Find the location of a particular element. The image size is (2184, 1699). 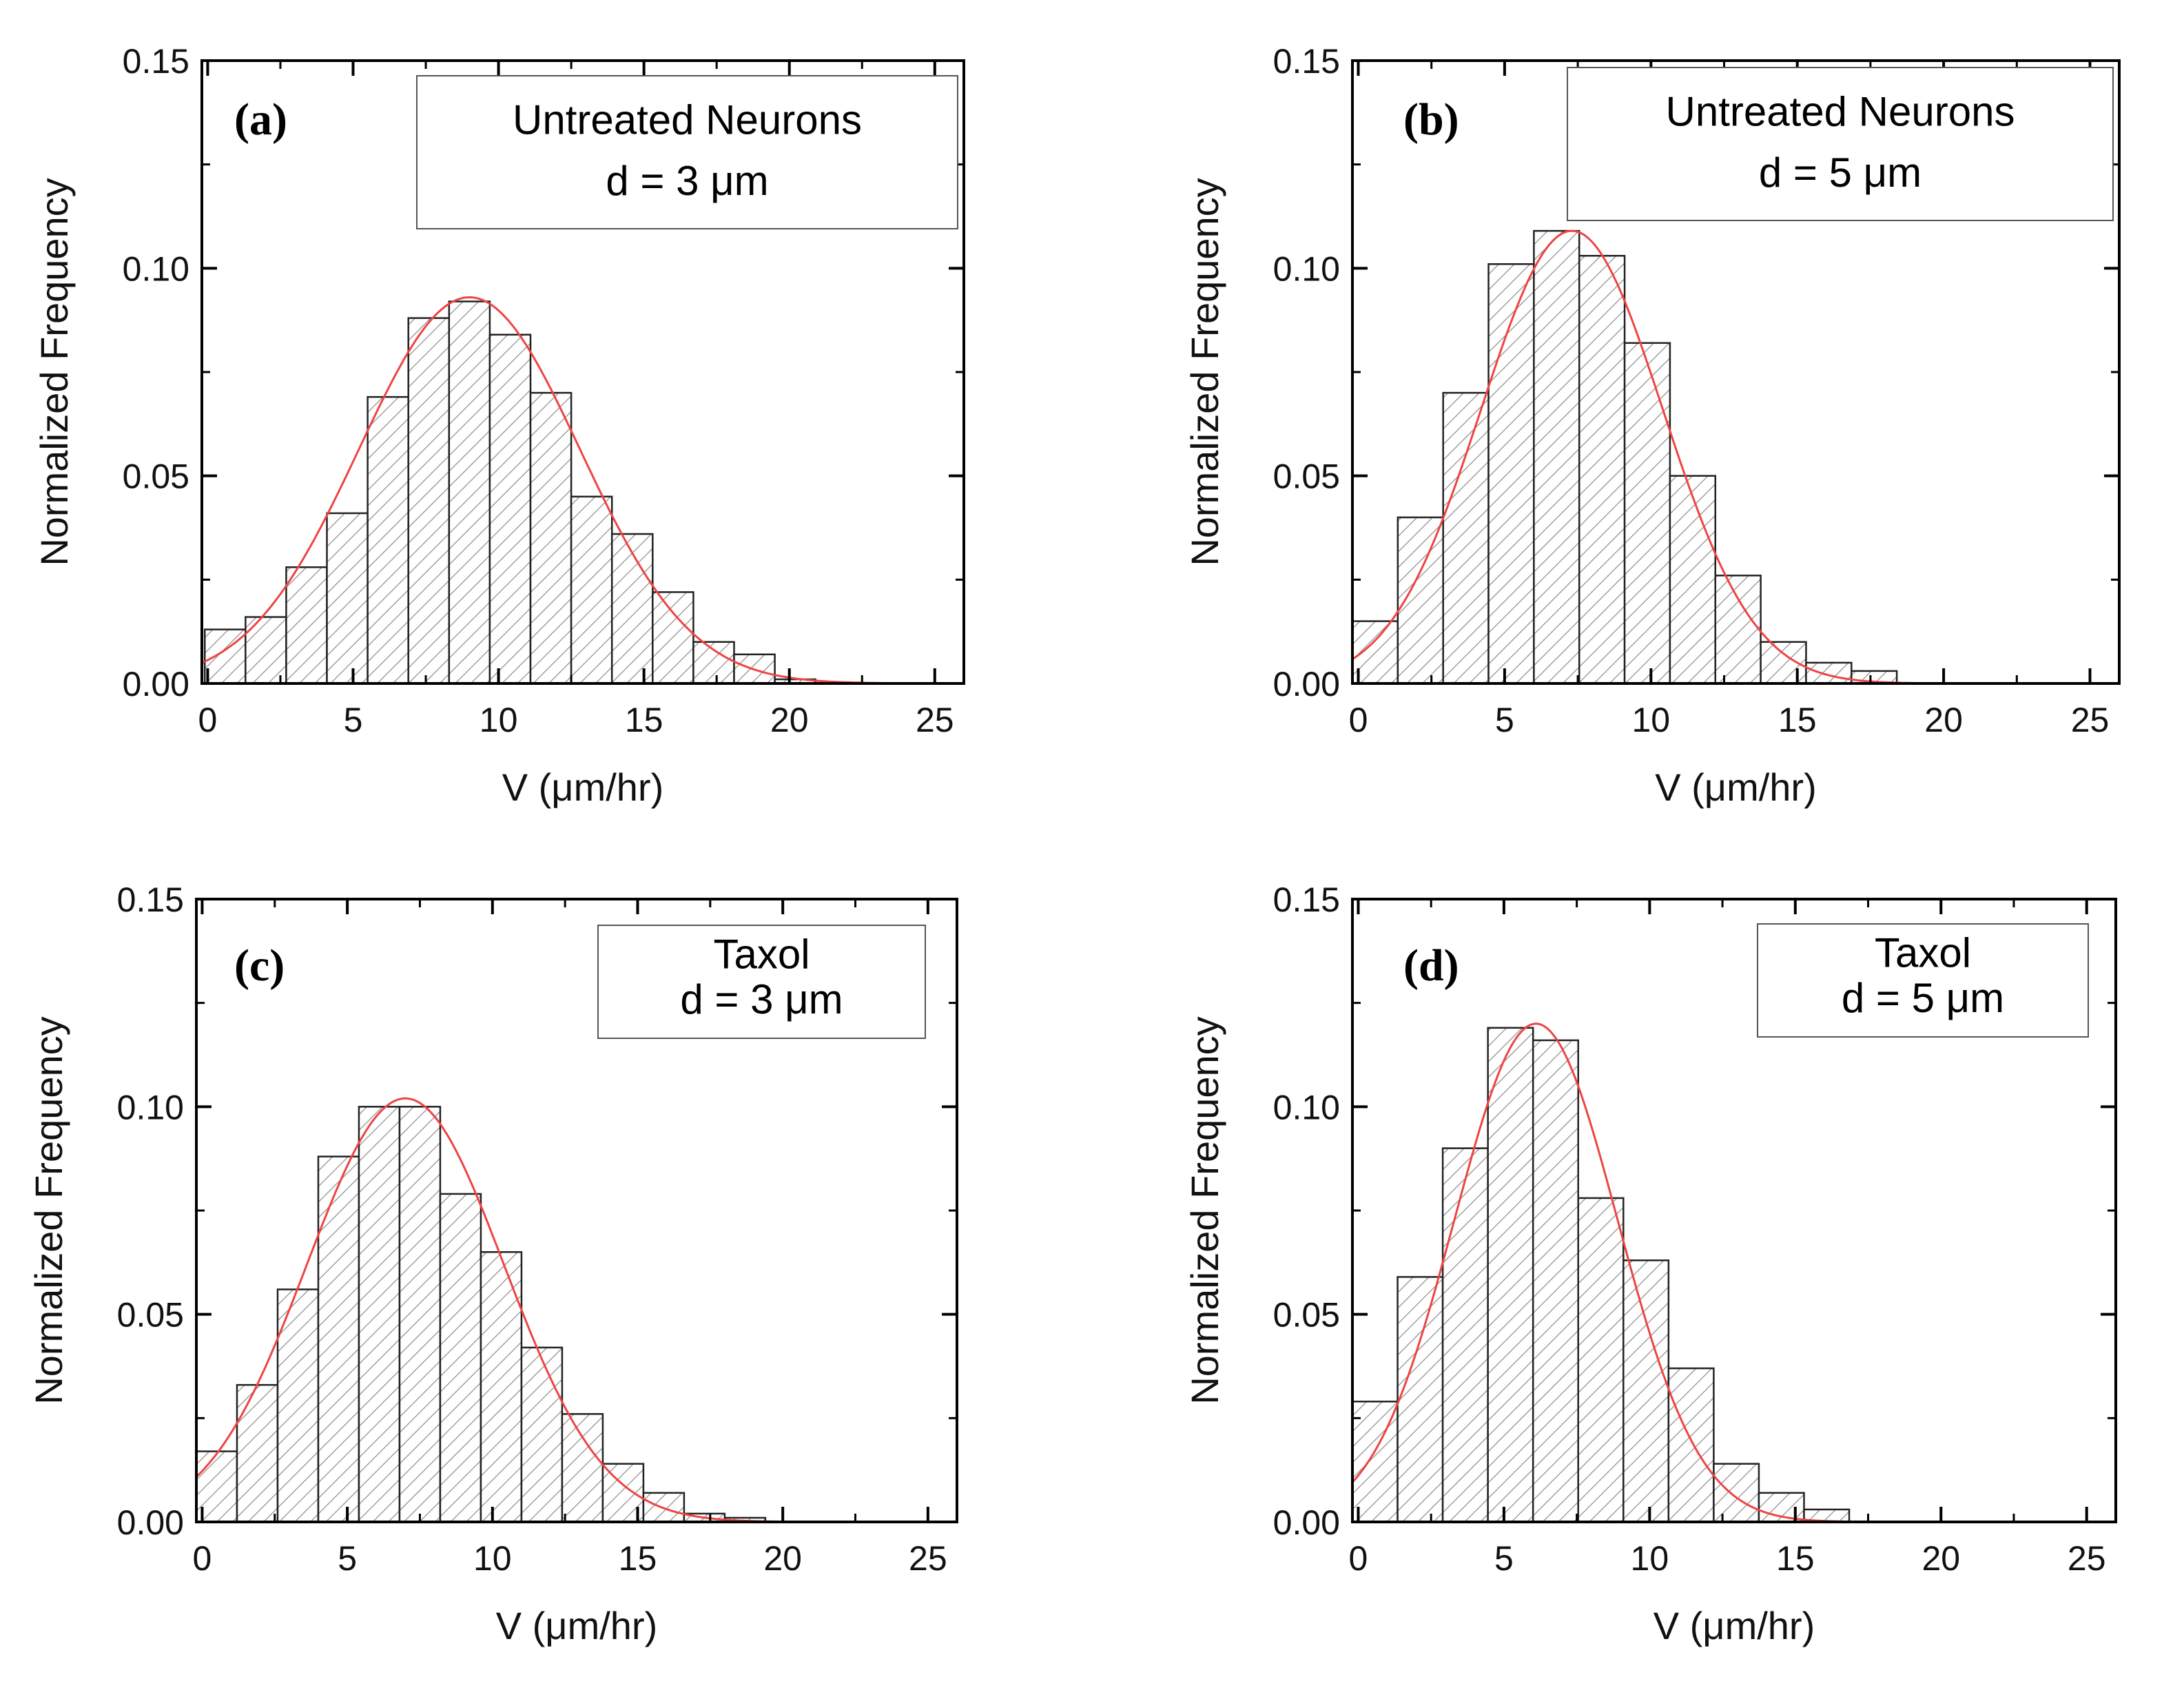

panel-label: (c) is located at coordinates (259, 965).